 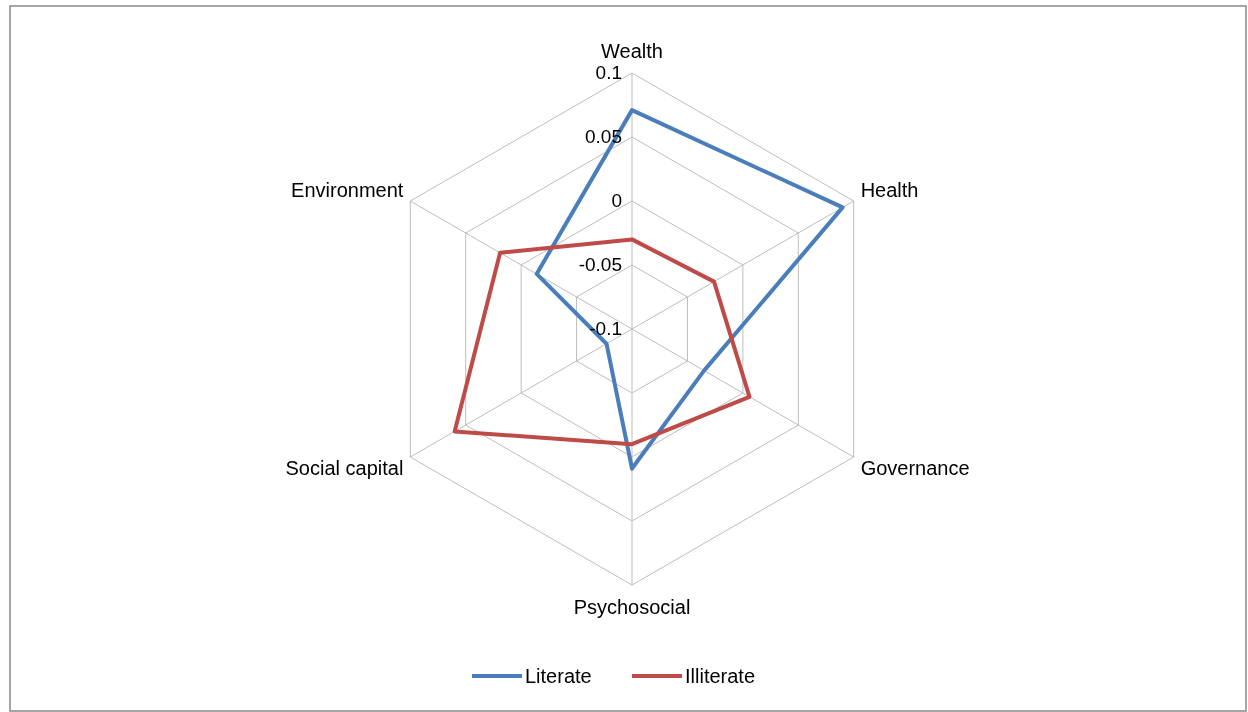 I want to click on y-tick-label: 0.1, so click(x=608, y=72).